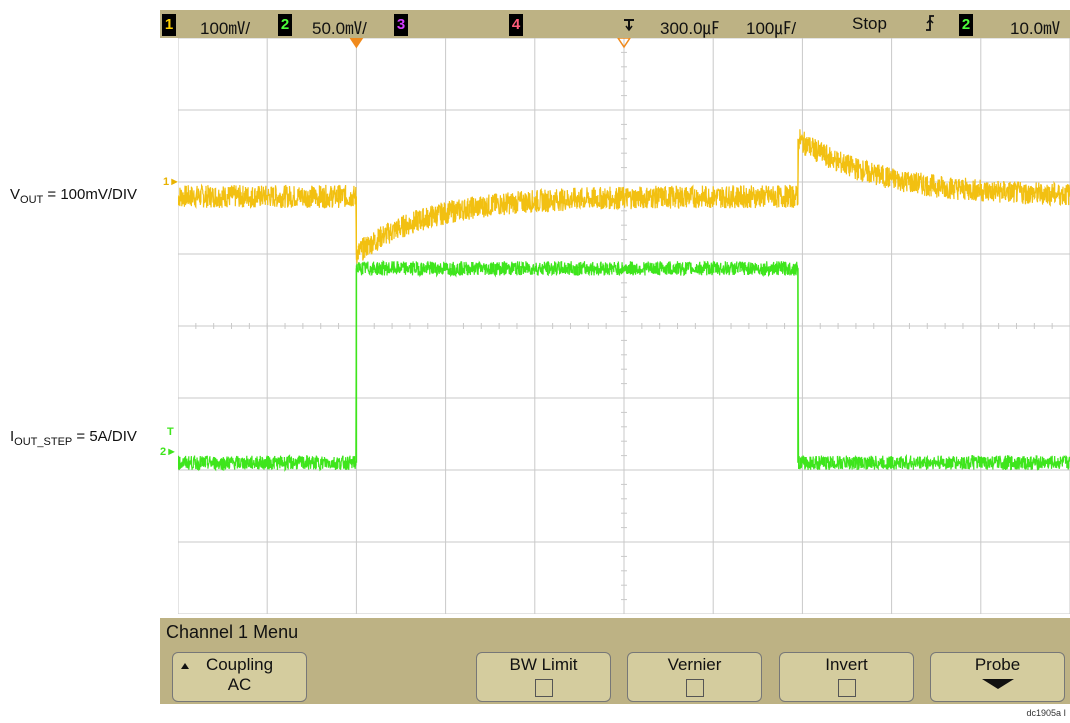 This screenshot has width=1070, height=723. I want to click on trigger-point-icon, so click(629, 25).